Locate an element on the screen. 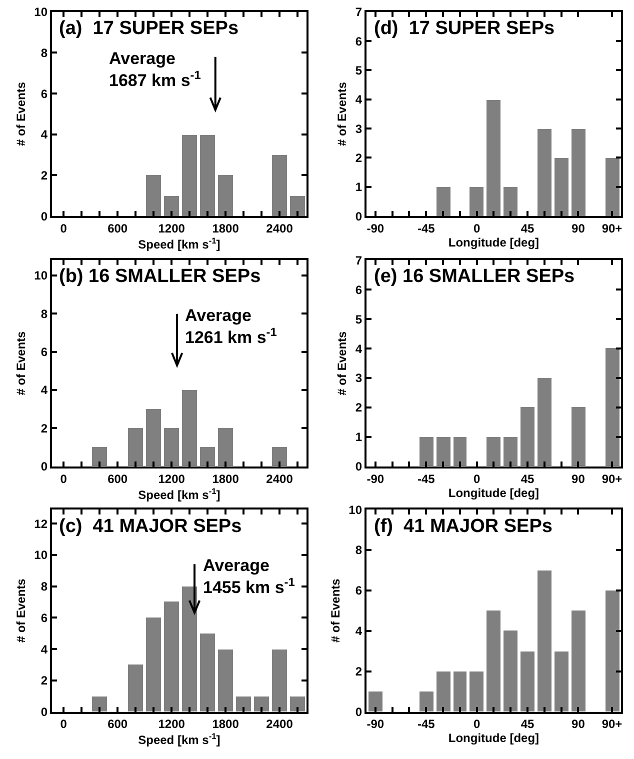 The width and height of the screenshot is (634, 759). chart-title: (d) 17 SUPER SEPs is located at coordinates (464, 28).